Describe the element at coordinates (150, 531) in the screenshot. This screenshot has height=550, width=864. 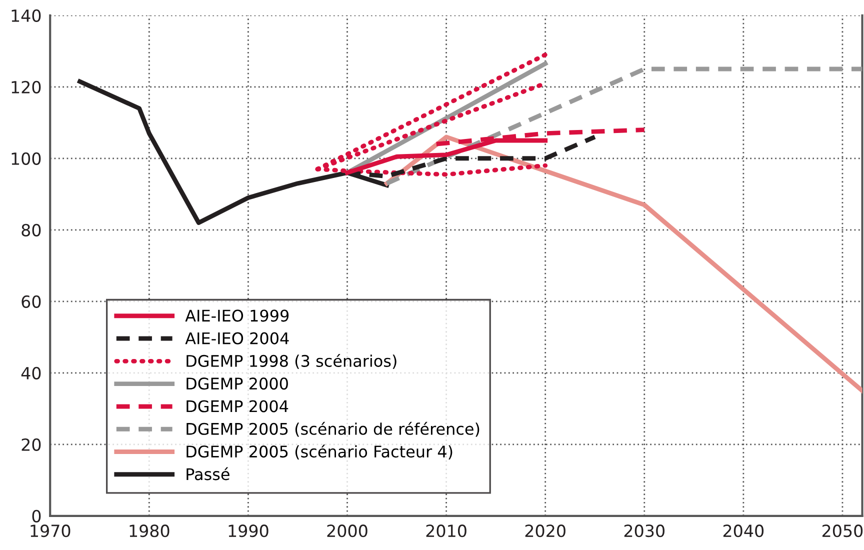
I see `x-tick-label: 1980` at that location.